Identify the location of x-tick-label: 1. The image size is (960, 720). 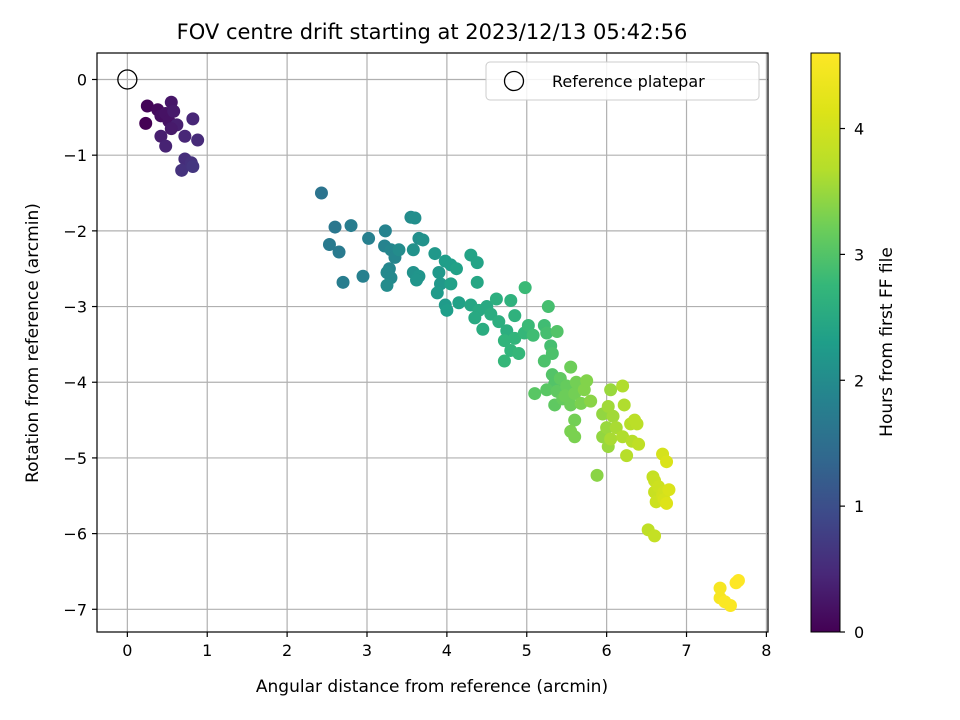
(207, 650).